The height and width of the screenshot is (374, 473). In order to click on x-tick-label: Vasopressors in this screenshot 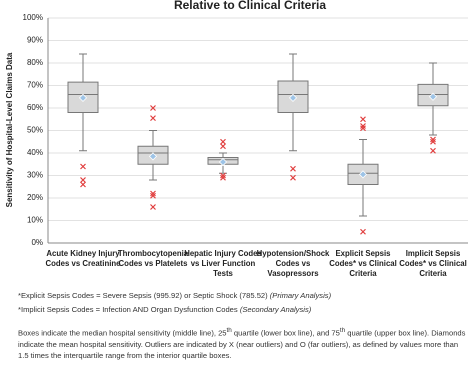, I will do `click(293, 273)`.